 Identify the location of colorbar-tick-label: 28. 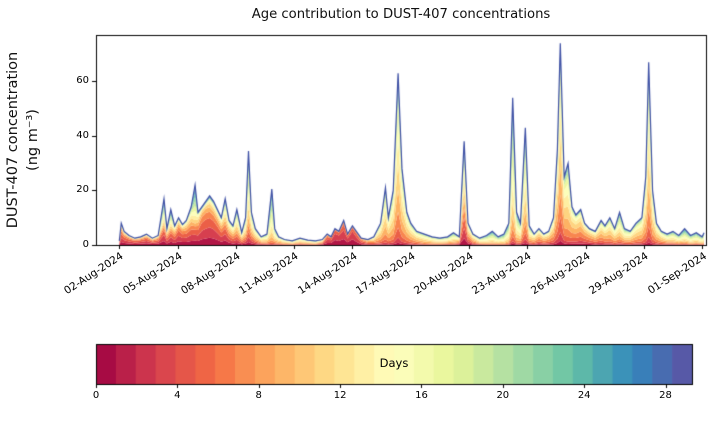
(665, 395).